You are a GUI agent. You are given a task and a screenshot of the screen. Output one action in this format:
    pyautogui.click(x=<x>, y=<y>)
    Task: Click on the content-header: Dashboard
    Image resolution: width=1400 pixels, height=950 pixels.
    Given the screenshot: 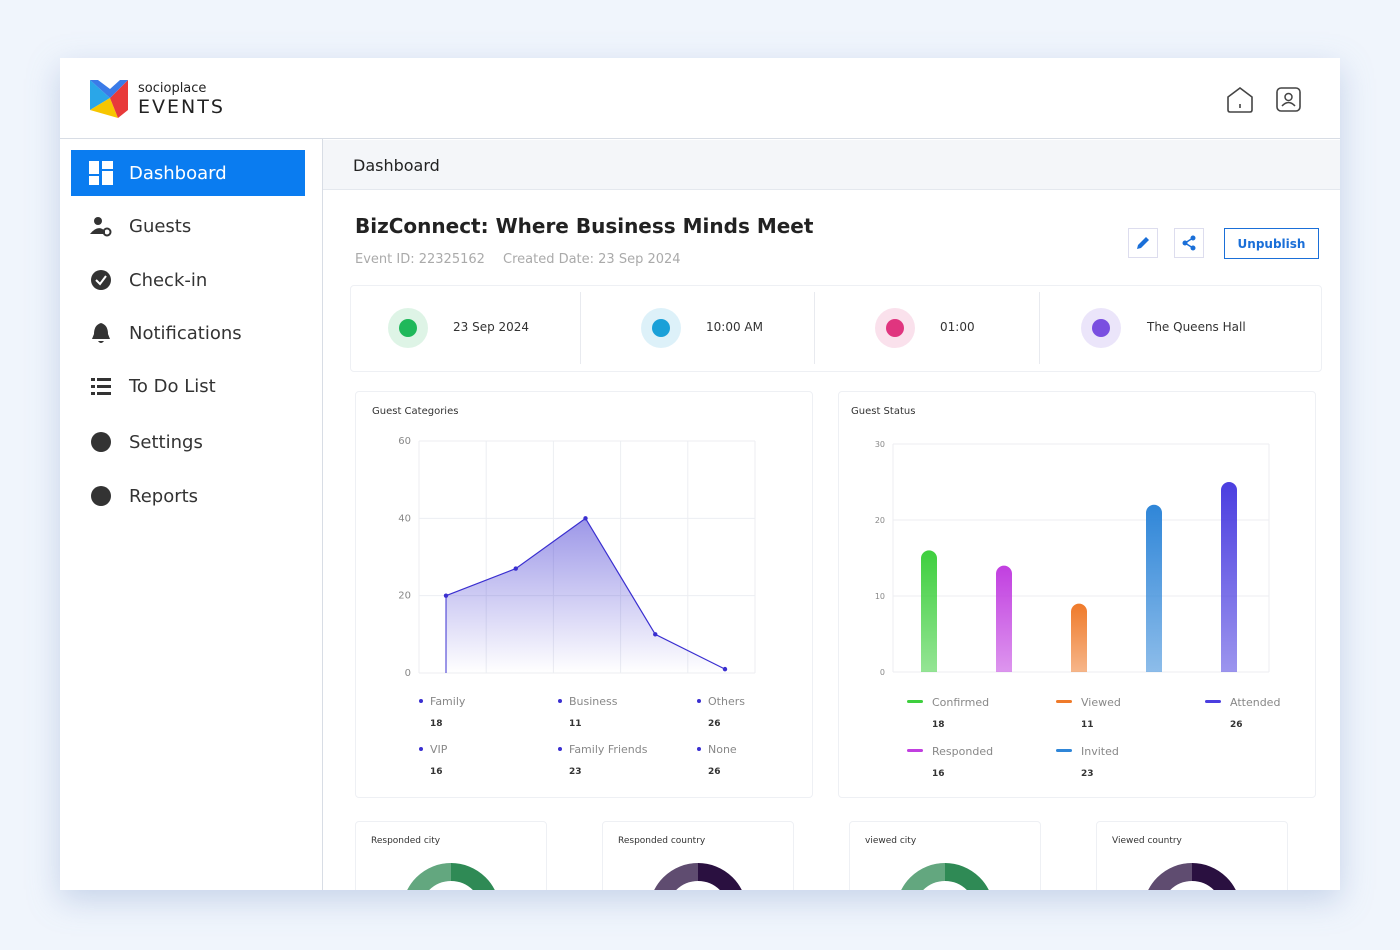 What is the action you would take?
    pyautogui.click(x=831, y=165)
    